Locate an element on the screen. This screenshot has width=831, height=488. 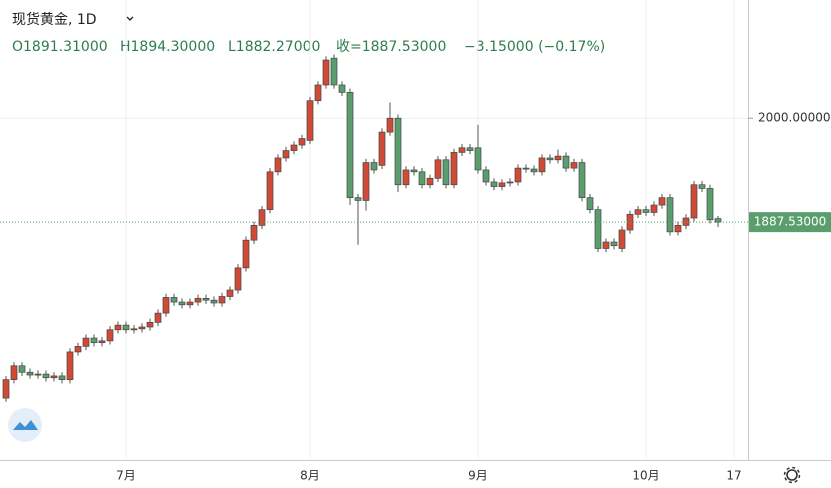
price-label-bg is located at coordinates (790, 222).